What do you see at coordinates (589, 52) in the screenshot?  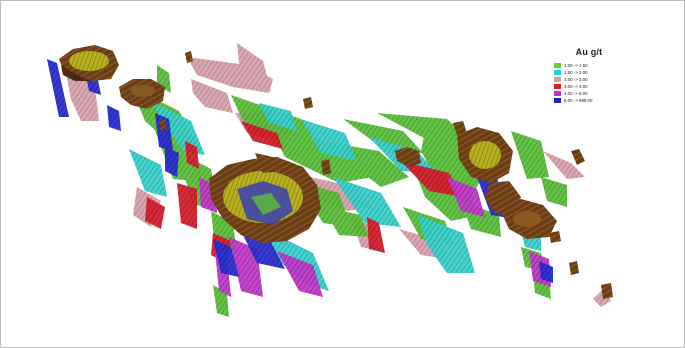 I see `legend-title: Au g/t` at bounding box center [589, 52].